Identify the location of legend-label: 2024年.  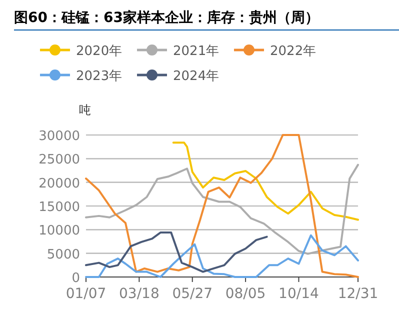
(196, 76).